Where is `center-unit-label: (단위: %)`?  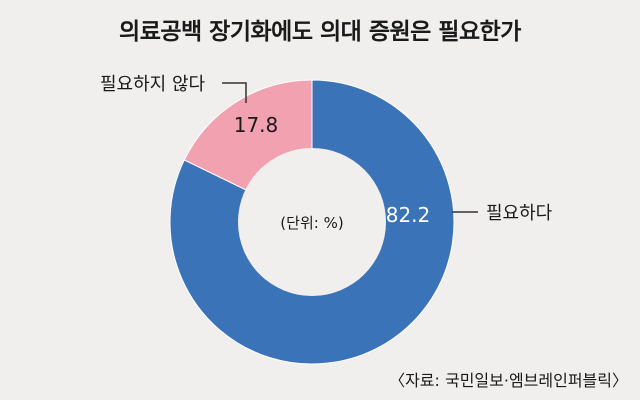
center-unit-label: (단위: %) is located at coordinates (311, 223).